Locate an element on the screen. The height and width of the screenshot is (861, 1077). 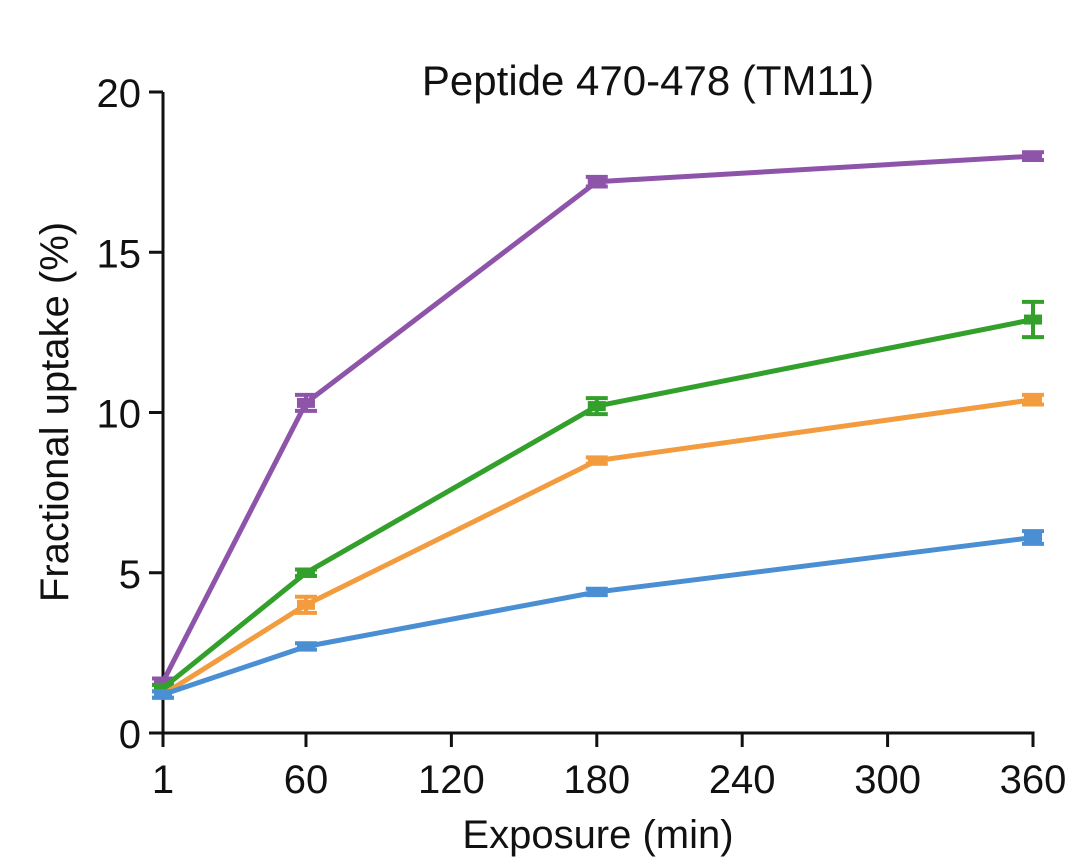
chart-title: Peptide 470-478 (TM11) is located at coordinates (648, 80).